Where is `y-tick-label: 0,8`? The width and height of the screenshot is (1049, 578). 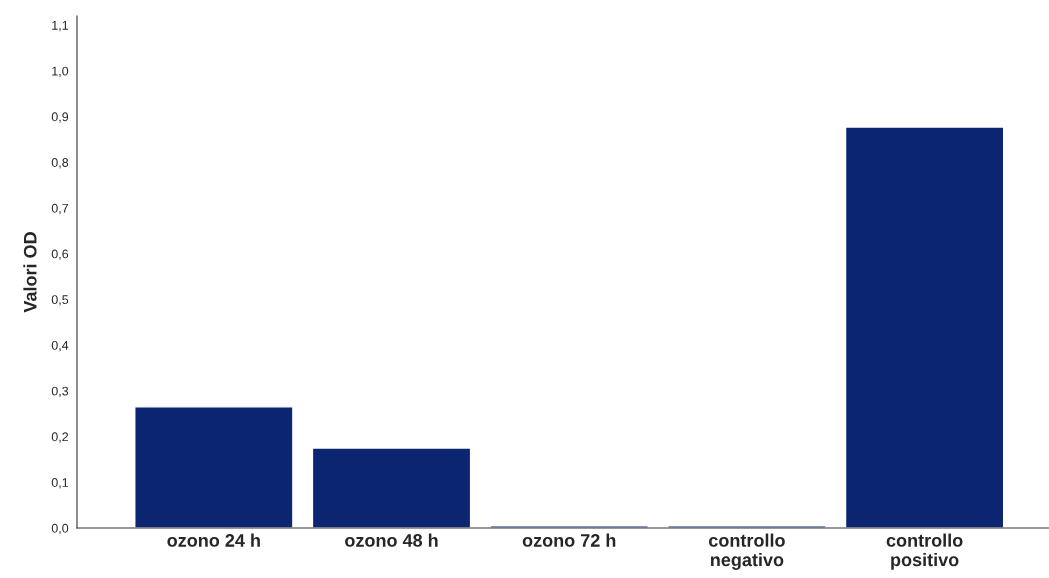
y-tick-label: 0,8 is located at coordinates (60, 163).